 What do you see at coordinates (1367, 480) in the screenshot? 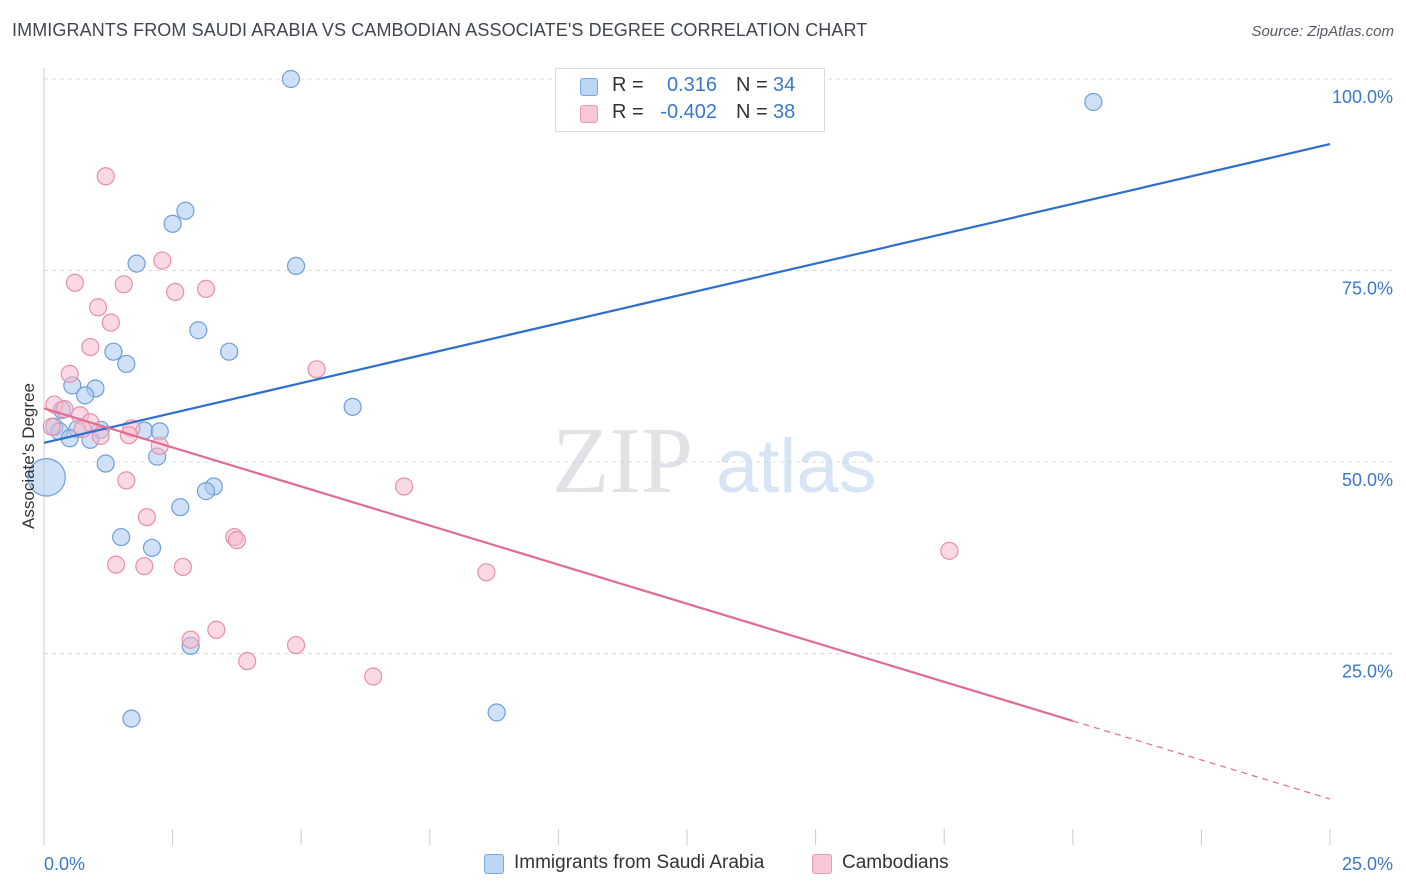
I see `y-tick-label: 50.0%` at bounding box center [1367, 480].